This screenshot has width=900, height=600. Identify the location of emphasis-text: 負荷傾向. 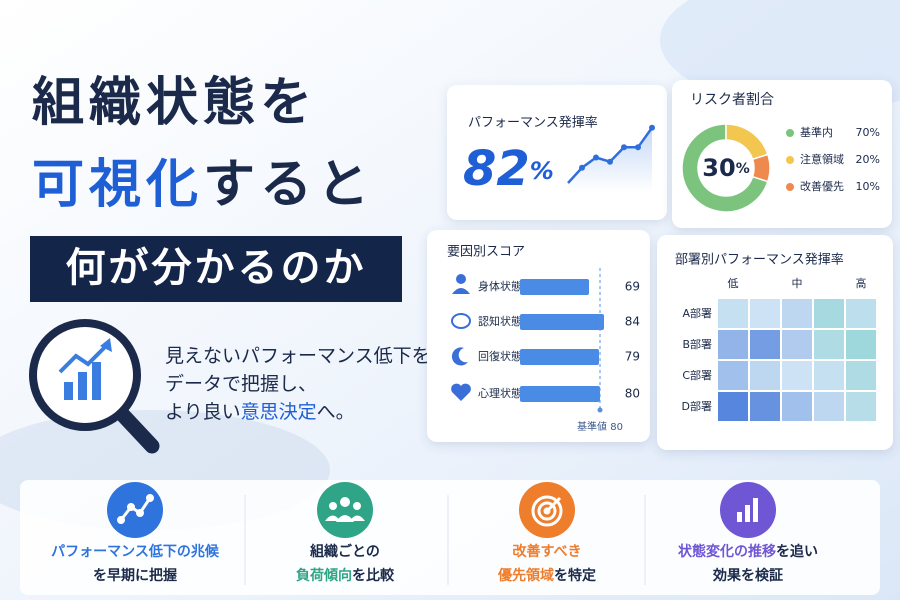
(324, 575).